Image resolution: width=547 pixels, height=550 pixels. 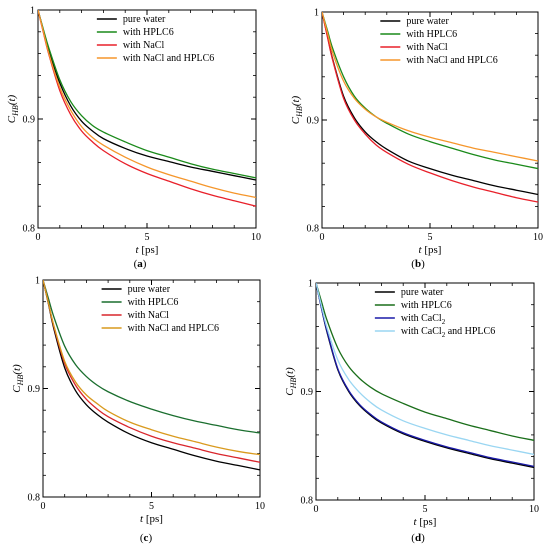 I want to click on series-line-with-cacl2-and-hplc6, so click(x=425, y=369).